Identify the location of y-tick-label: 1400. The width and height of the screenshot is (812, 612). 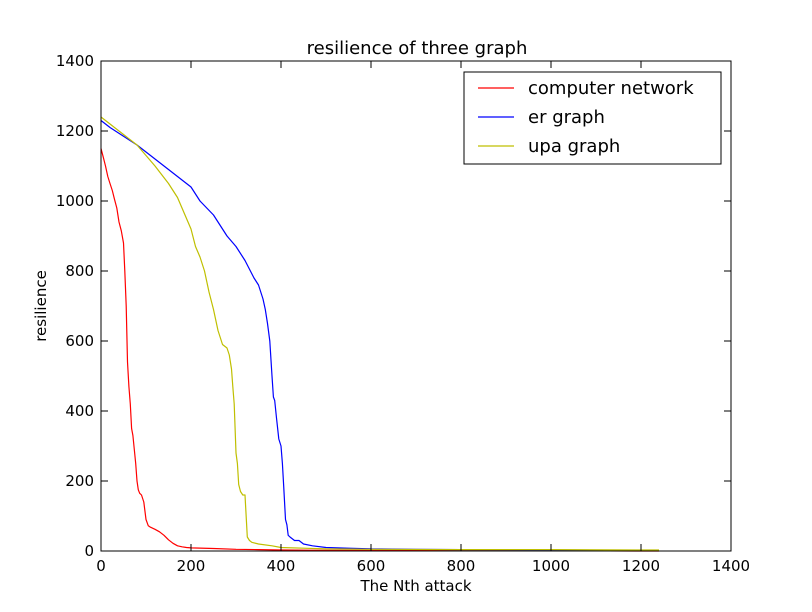
(75, 61).